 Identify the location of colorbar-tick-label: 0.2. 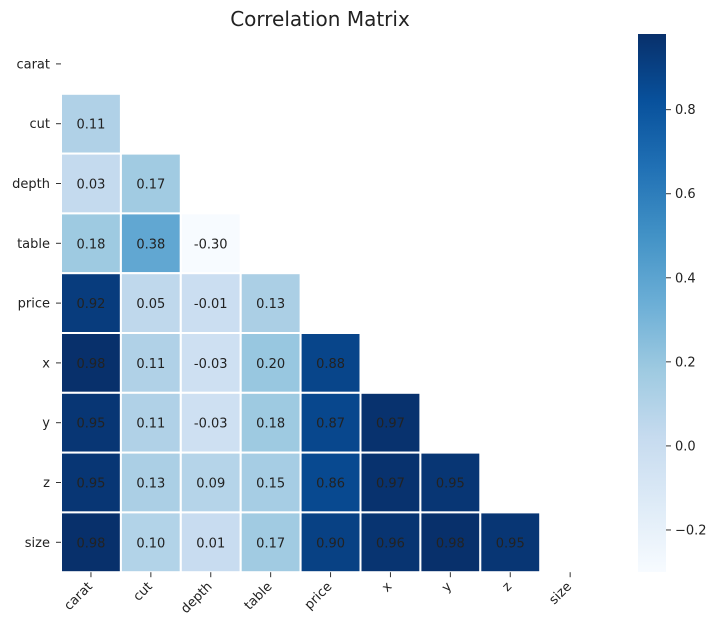
(685, 362).